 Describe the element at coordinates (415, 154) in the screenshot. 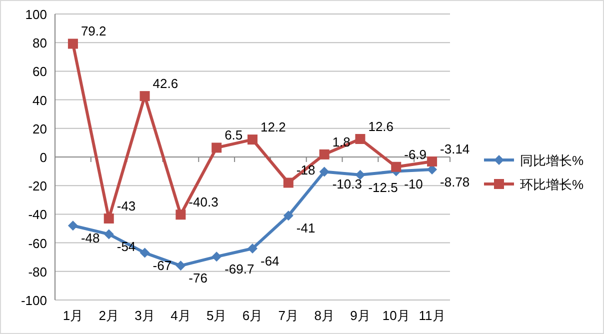

I see `data-label: -6.9` at that location.